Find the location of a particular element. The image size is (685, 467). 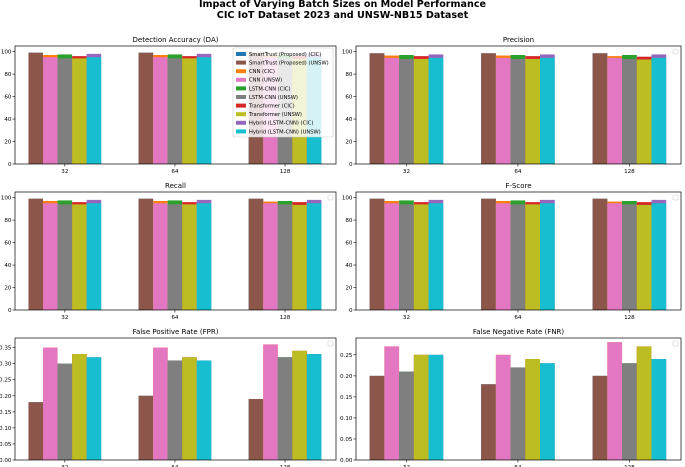

legend-entry: CNN (CIC) is located at coordinates (262, 72).